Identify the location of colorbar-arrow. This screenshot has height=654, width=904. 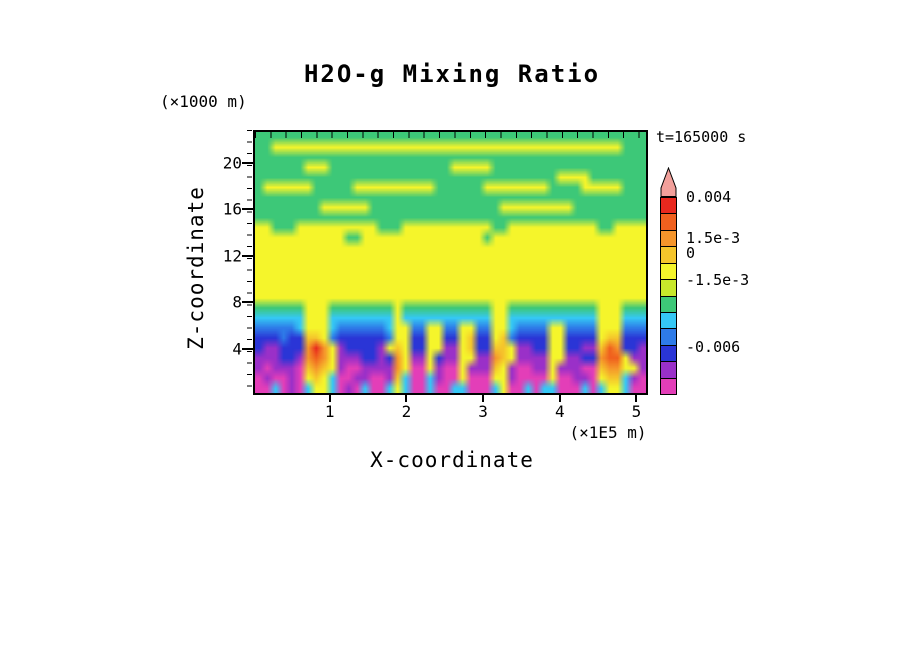
(668, 182).